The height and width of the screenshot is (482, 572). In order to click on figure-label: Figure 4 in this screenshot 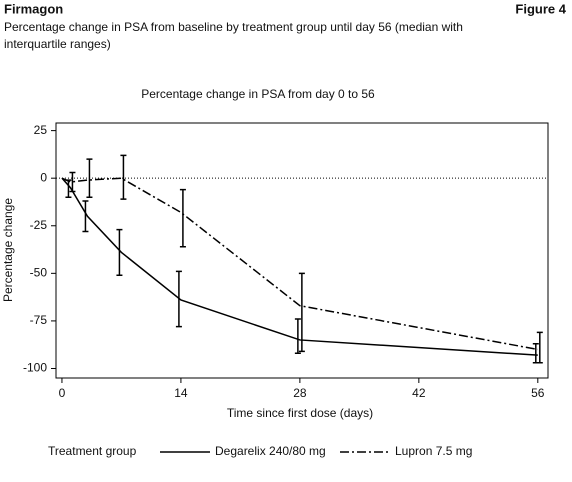, I will do `click(540, 8)`.